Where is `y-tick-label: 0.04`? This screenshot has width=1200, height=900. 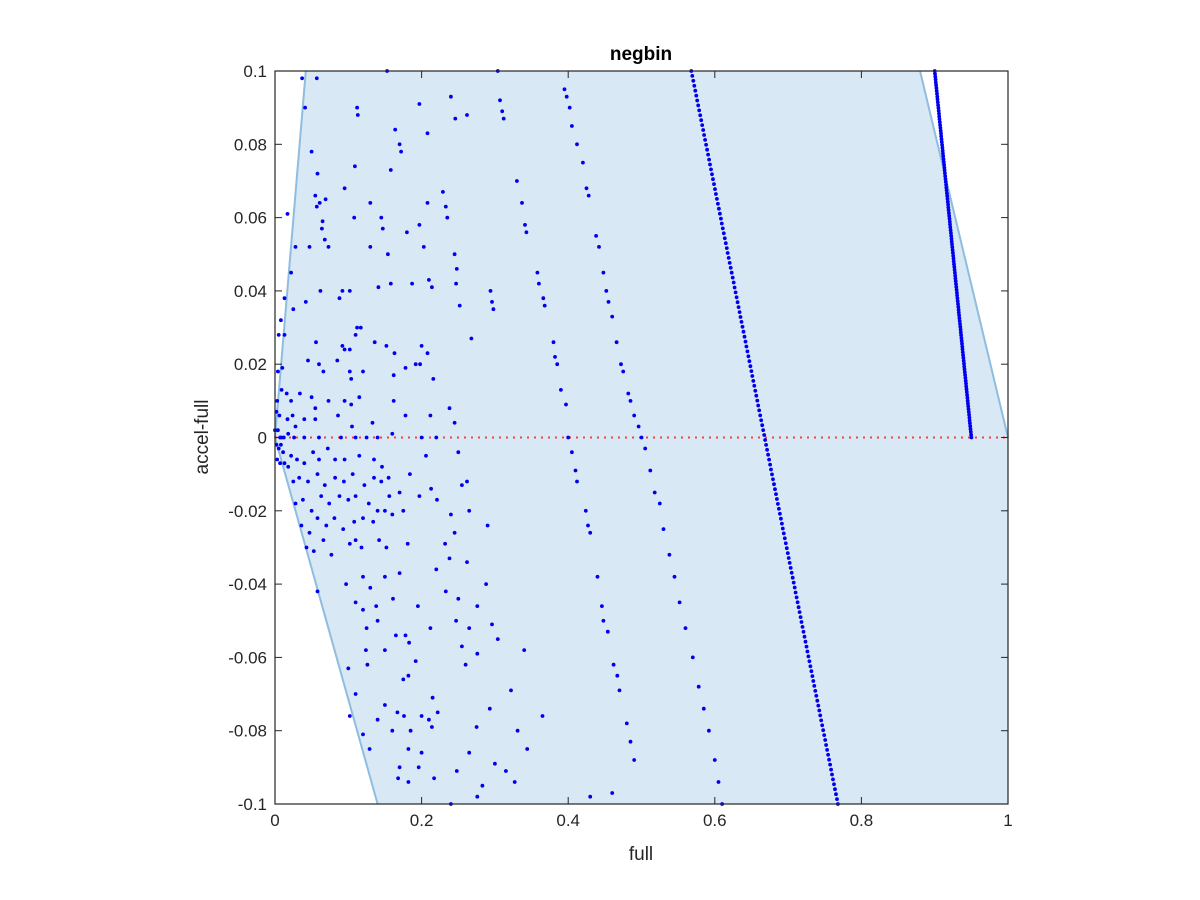 y-tick-label: 0.04 is located at coordinates (250, 291).